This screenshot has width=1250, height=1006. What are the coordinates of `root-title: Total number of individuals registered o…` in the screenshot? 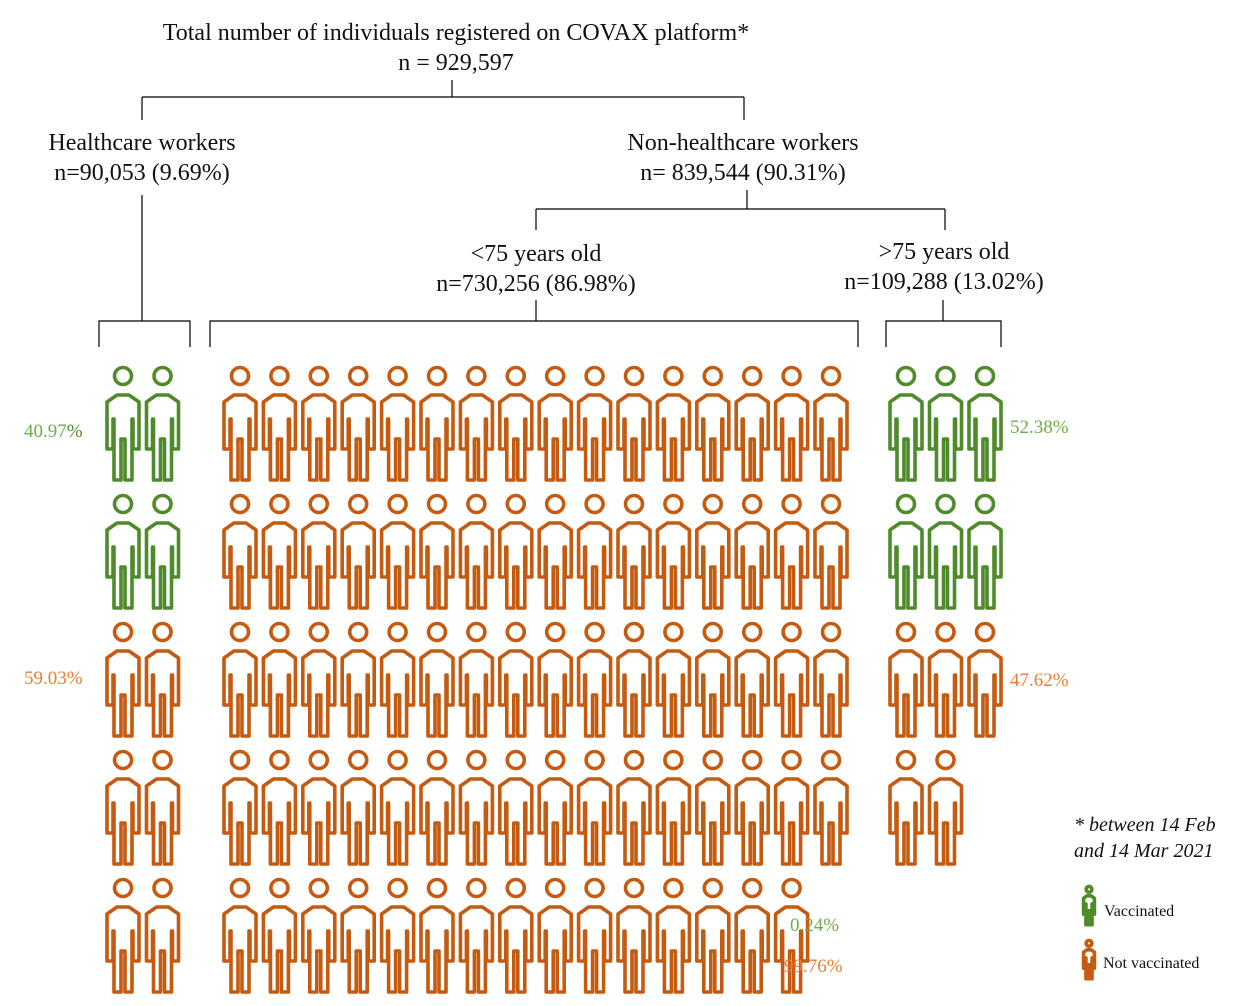 It's located at (456, 33).